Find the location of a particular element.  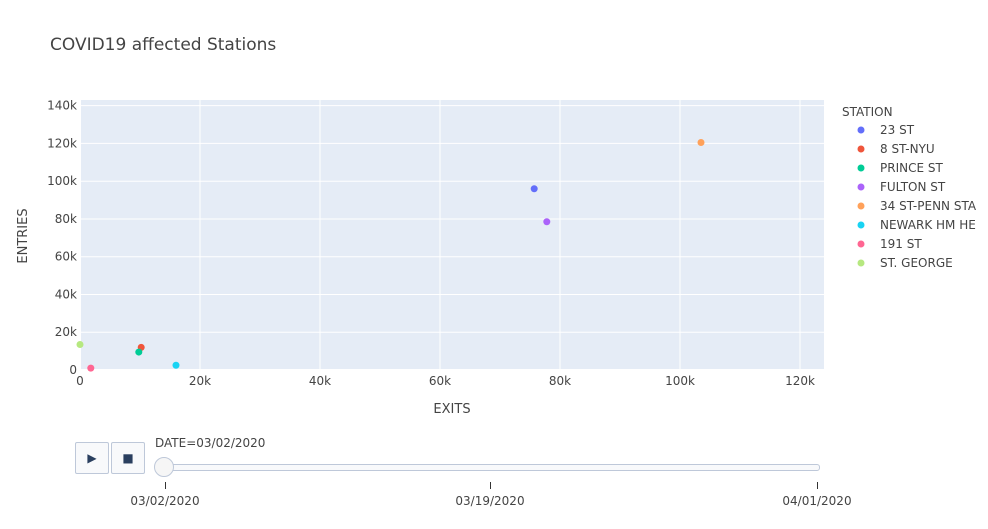

play-icon: ▶ is located at coordinates (92, 458).